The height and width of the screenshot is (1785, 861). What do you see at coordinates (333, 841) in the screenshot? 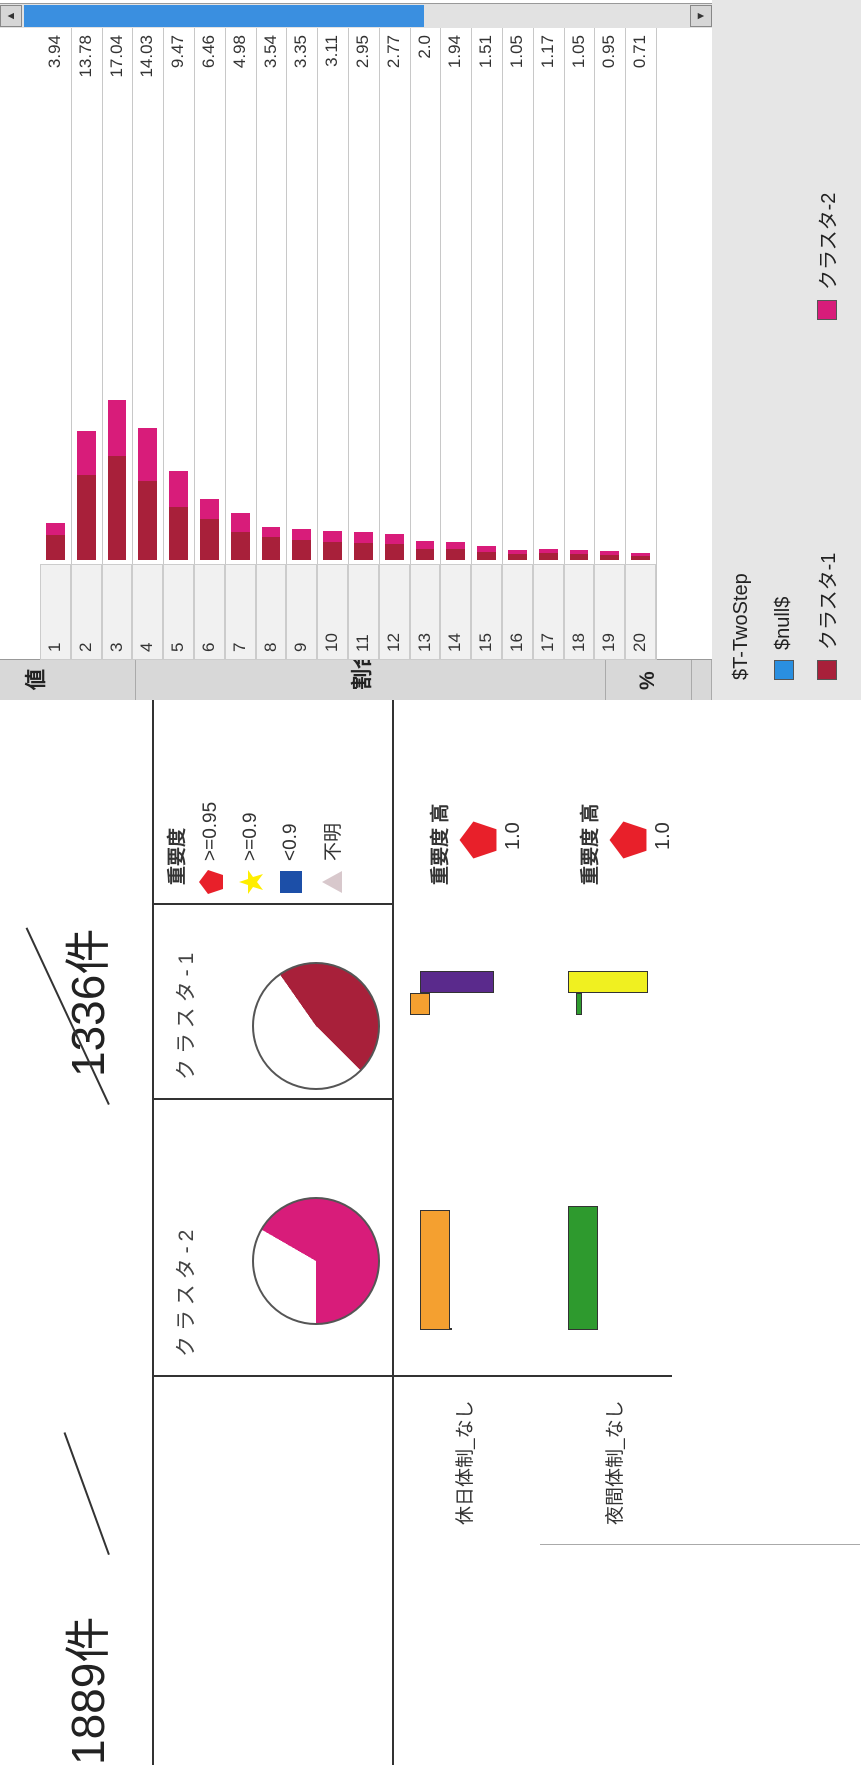
I see `importance-legend-label: 不明` at bounding box center [333, 841].